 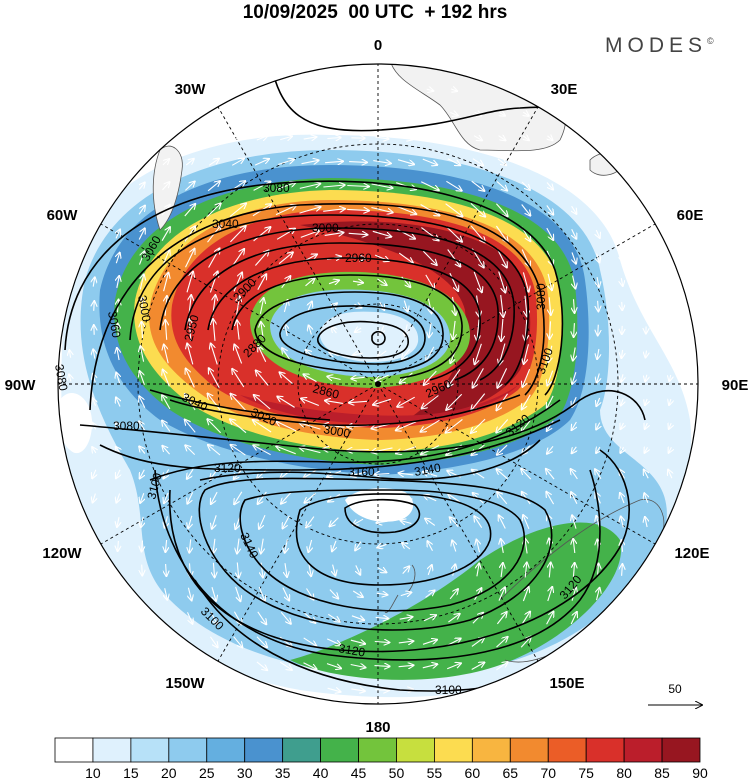 I want to click on lon-label-120w: 120W, so click(x=62, y=553).